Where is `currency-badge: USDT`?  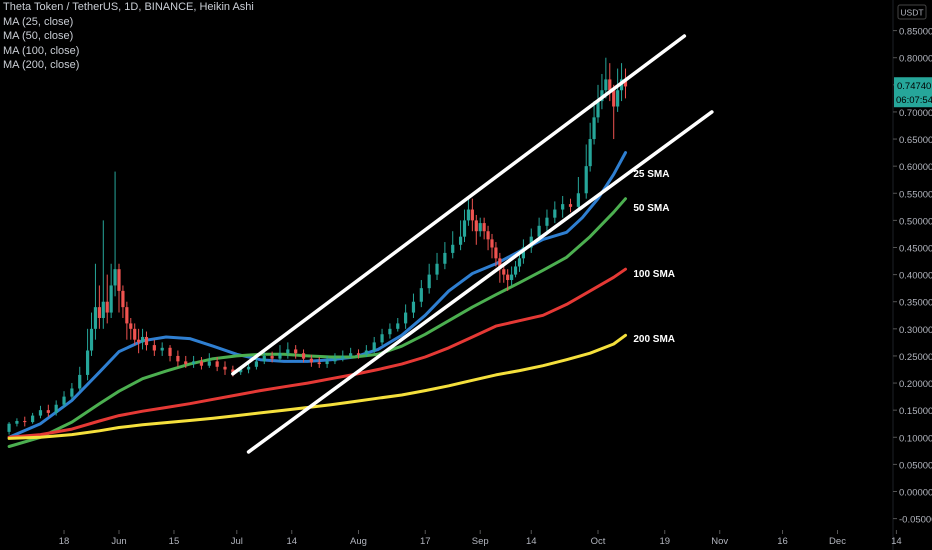
currency-badge: USDT is located at coordinates (911, 13).